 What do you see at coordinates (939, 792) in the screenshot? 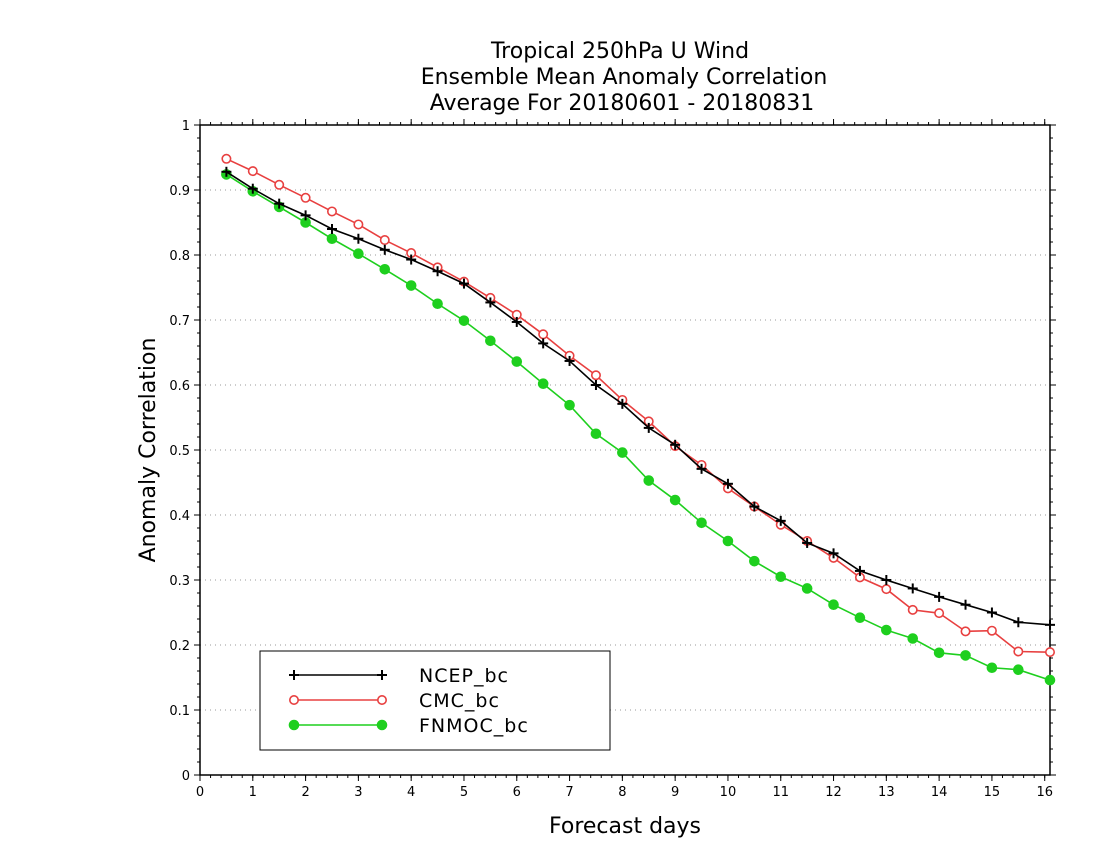
I see `x-tick-label: 14` at bounding box center [939, 792].